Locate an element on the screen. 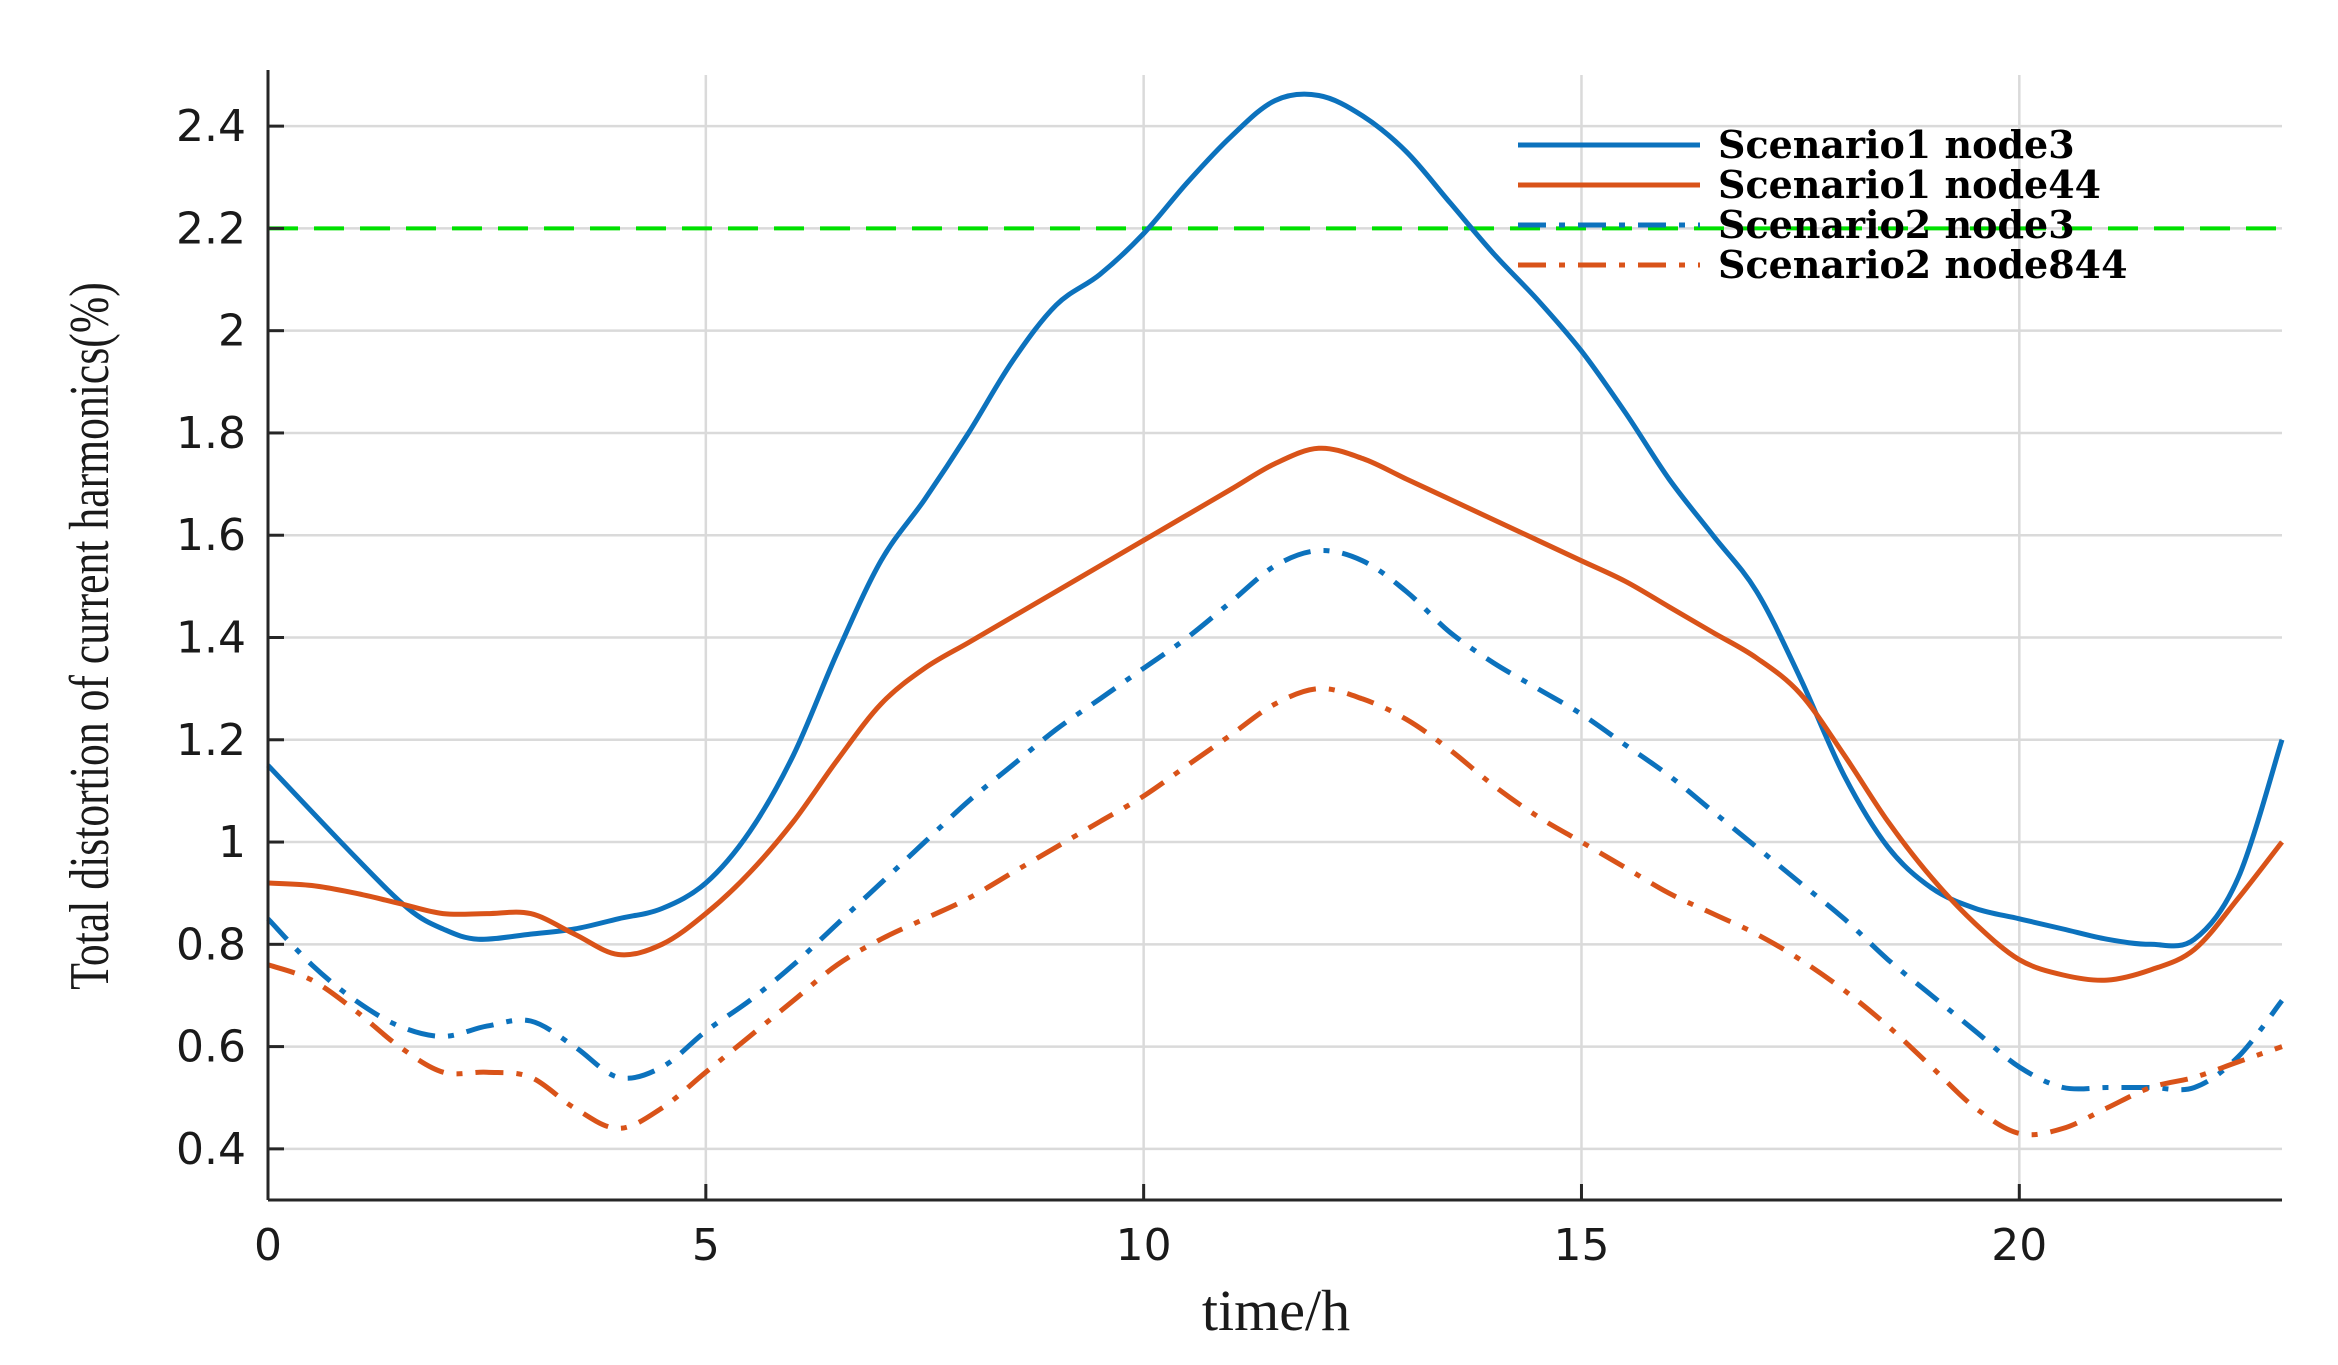  x-tick-label-0: 0 is located at coordinates (268, 1245).